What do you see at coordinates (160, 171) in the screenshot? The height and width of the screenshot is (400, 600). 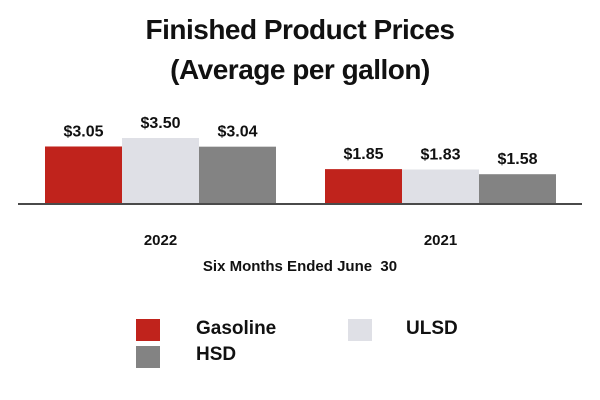 I see `bar-ulsd-2022` at bounding box center [160, 171].